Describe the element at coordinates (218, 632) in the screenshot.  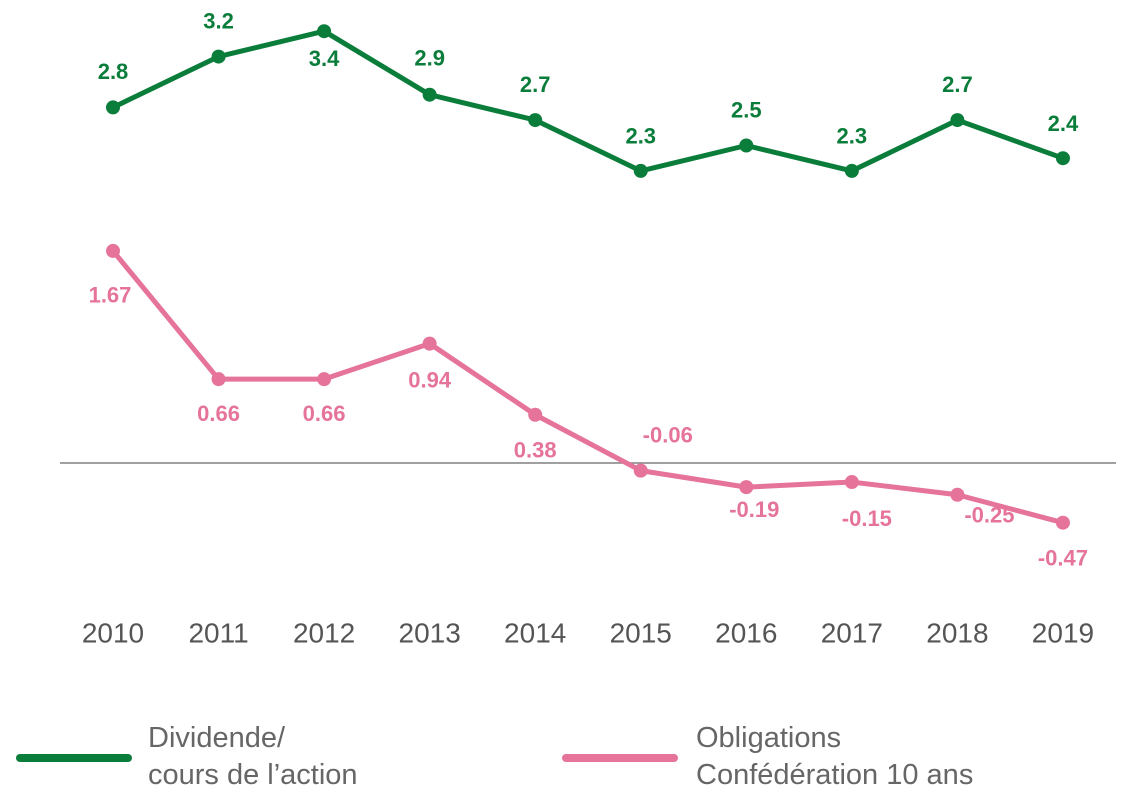
I see `x-tick-label: 2011` at that location.